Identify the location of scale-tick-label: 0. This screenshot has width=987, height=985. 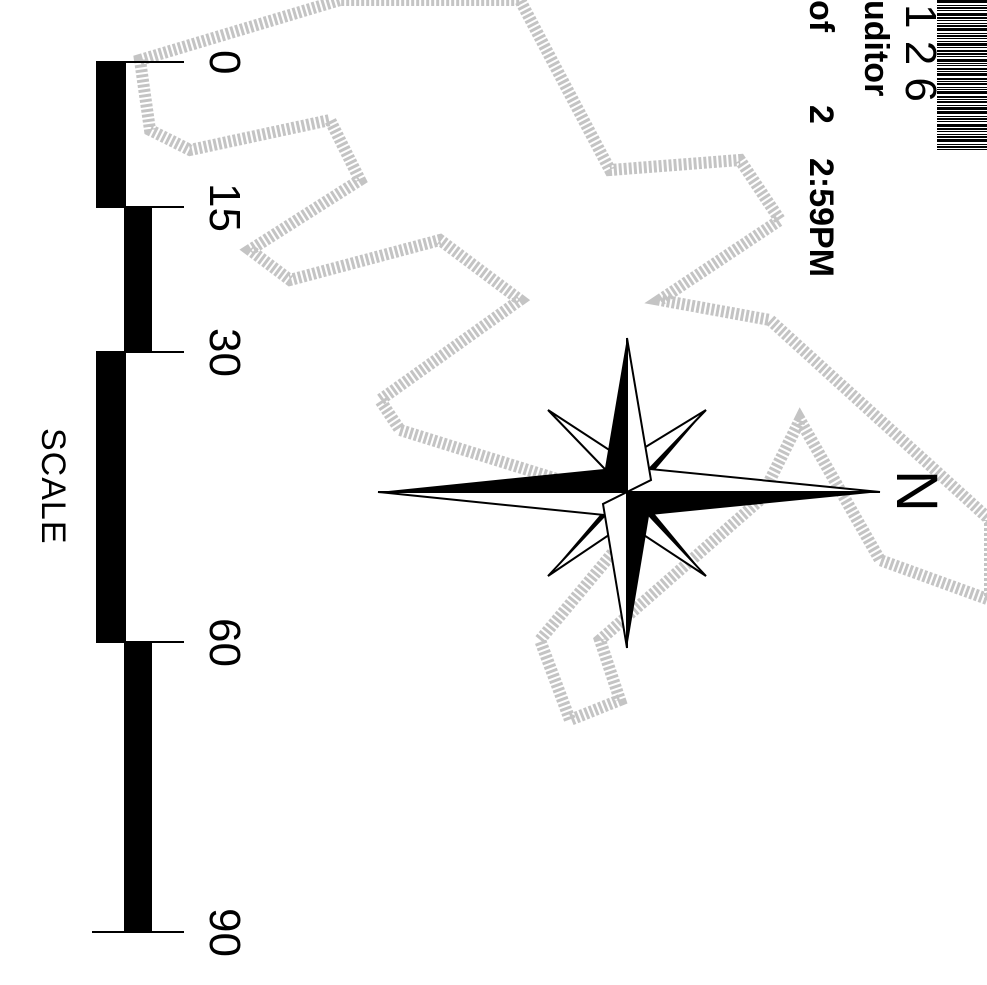
(224, 62).